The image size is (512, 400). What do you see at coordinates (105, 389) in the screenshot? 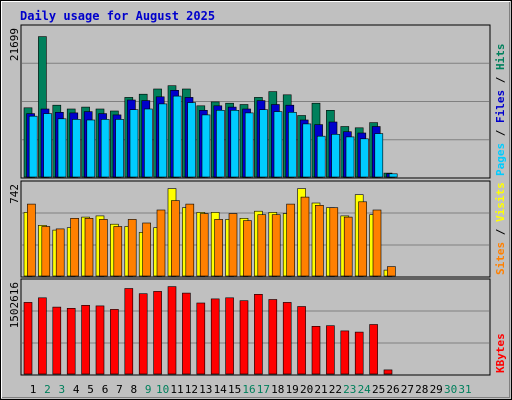
I see `x-tick-label: 6` at bounding box center [105, 389].